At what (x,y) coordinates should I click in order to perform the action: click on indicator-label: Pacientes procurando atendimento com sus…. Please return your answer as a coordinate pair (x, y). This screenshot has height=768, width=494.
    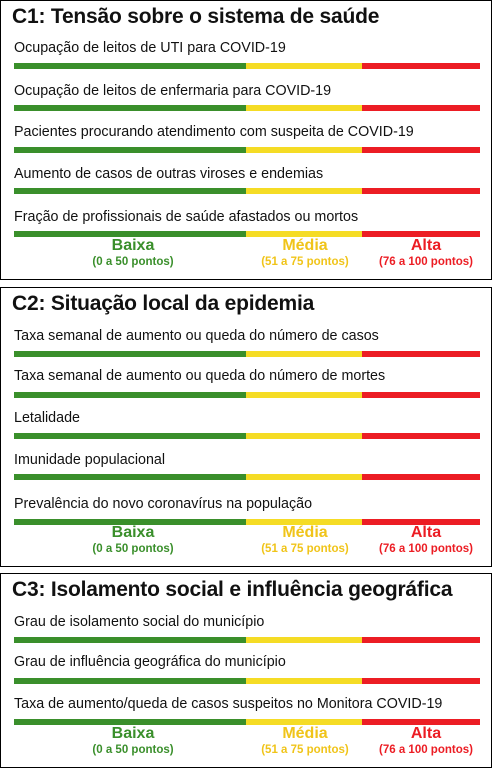
    Looking at the image, I should click on (214, 132).